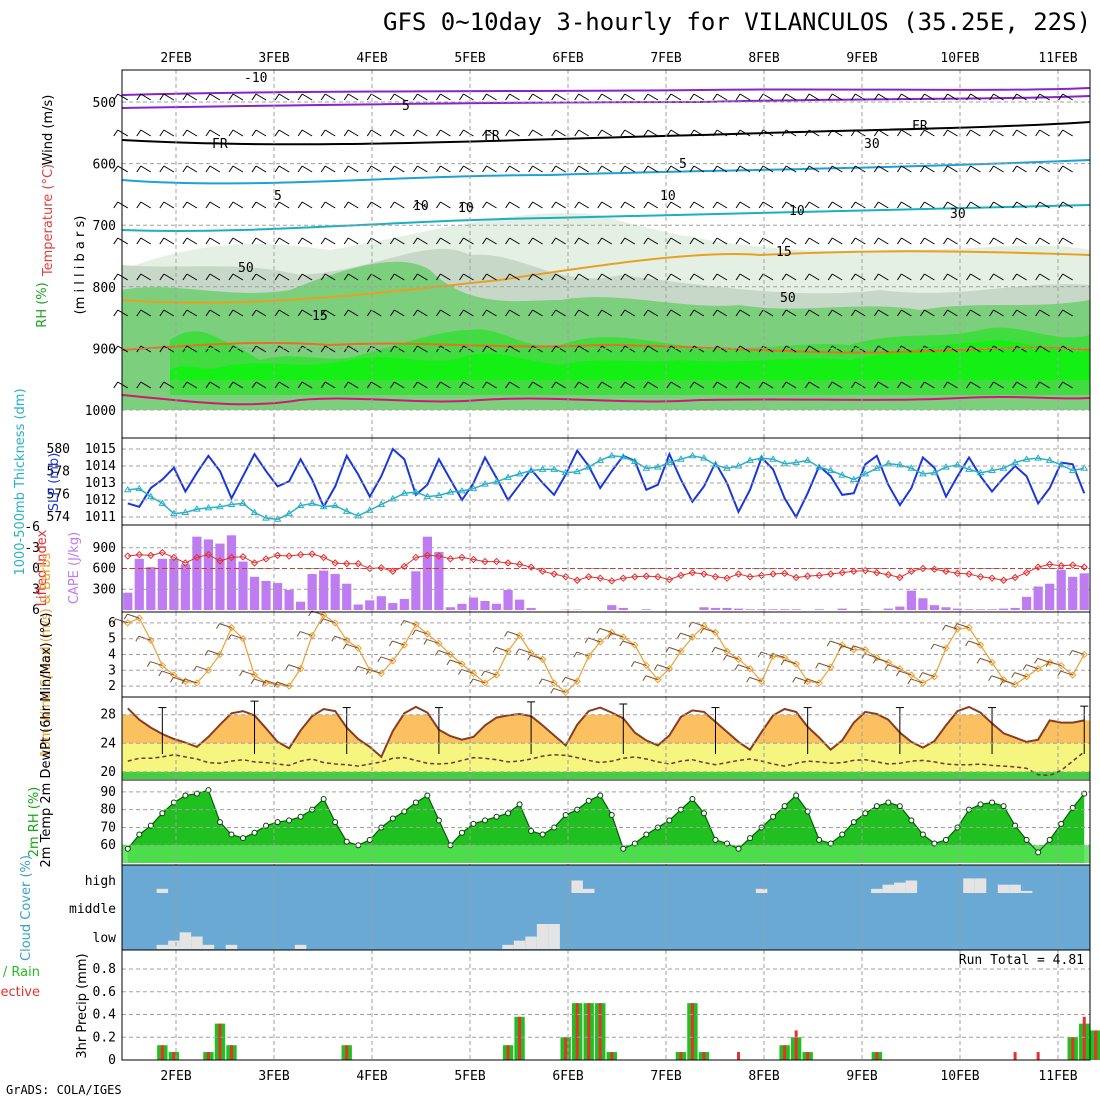 The width and height of the screenshot is (1100, 1100). What do you see at coordinates (104, 349) in the screenshot?
I see `pressure-tick: 900` at bounding box center [104, 349].